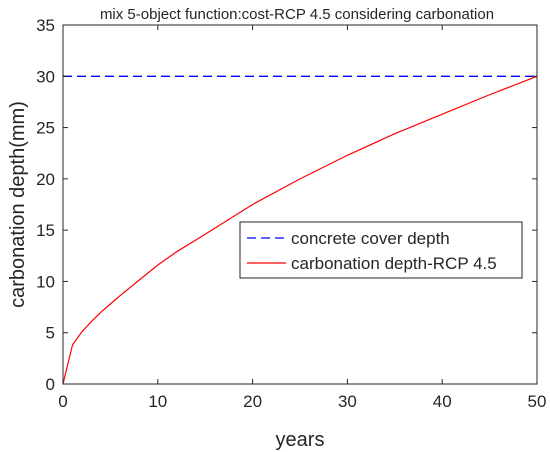 This screenshot has height=452, width=550. What do you see at coordinates (45, 128) in the screenshot?
I see `y-tick-label: 25` at bounding box center [45, 128].